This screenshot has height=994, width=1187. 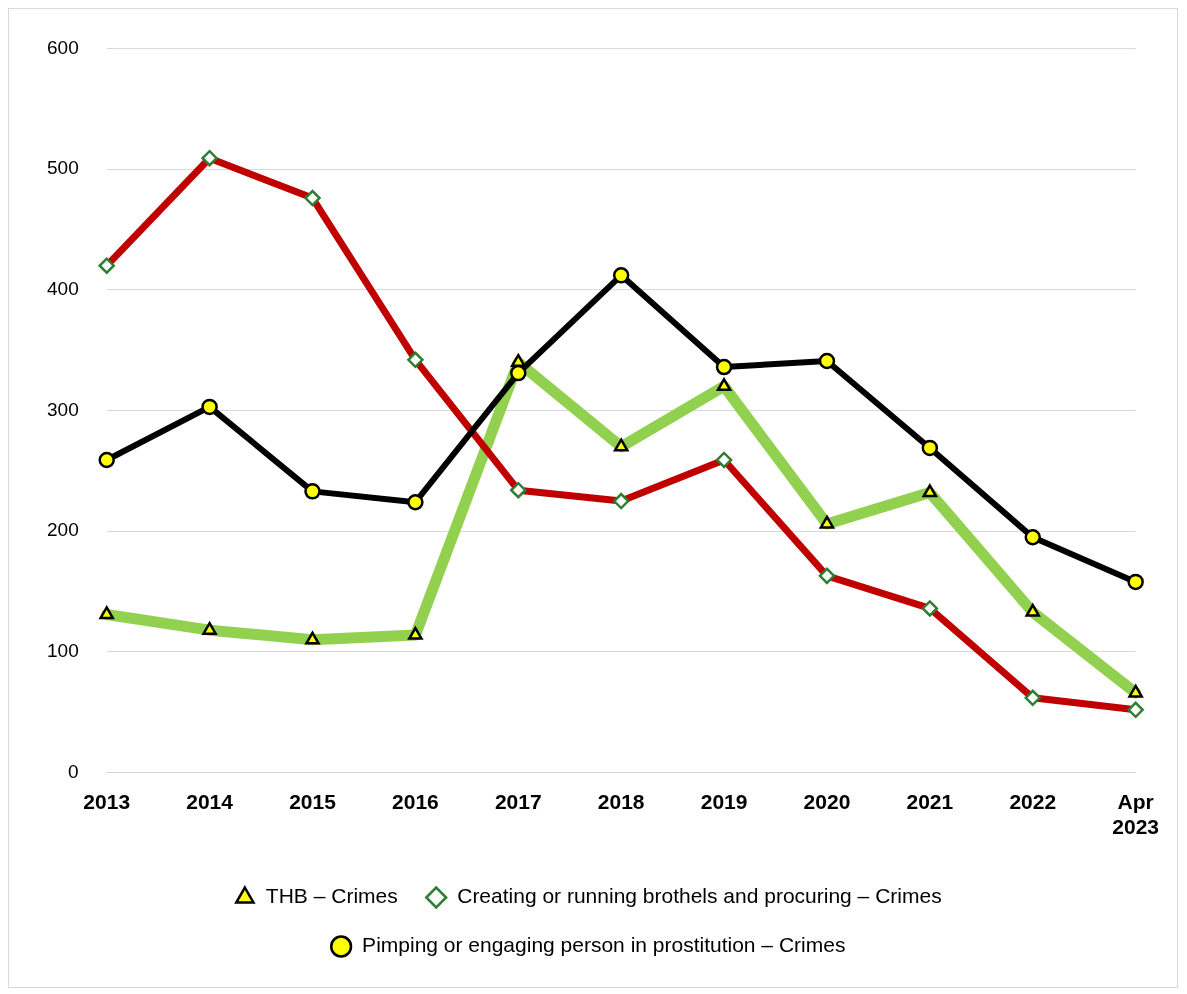 What do you see at coordinates (699, 896) in the screenshot?
I see `legend-label: Creating or running brothels and procuring – Crimes` at bounding box center [699, 896].